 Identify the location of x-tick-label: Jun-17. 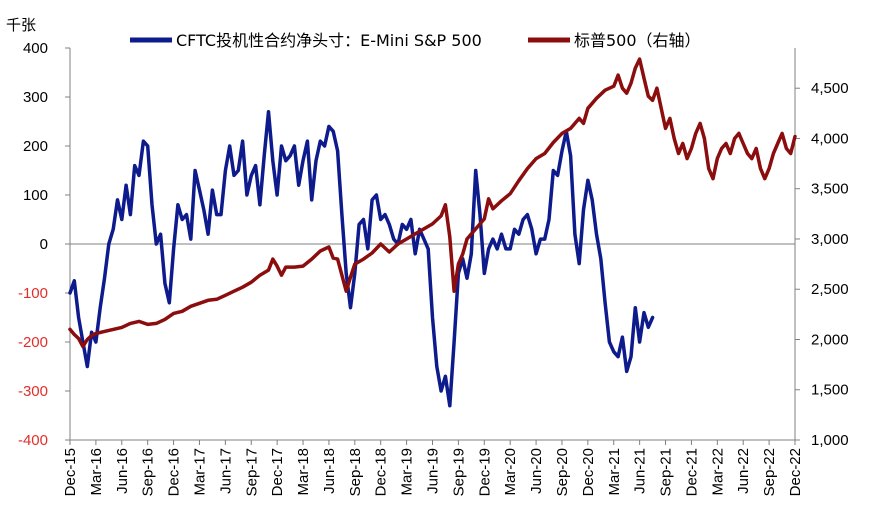
(225, 471).